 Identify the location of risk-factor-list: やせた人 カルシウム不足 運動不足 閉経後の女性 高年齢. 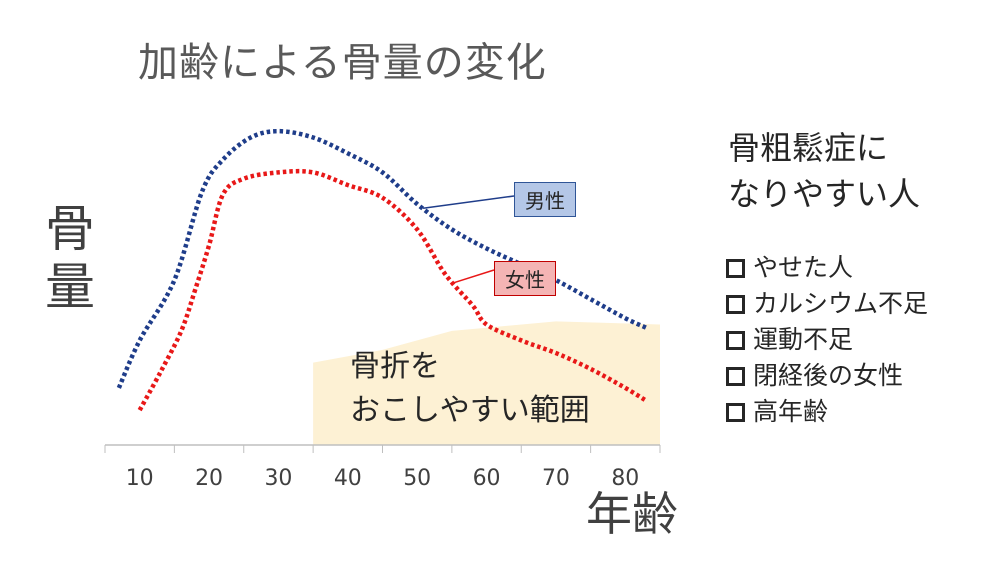
(827, 340).